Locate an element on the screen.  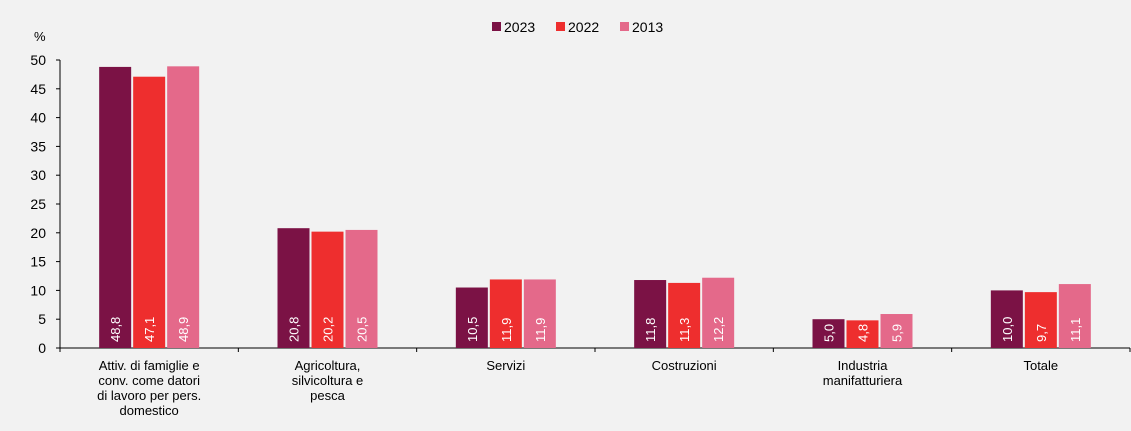
y-tick-label: 40 is located at coordinates (38, 118).